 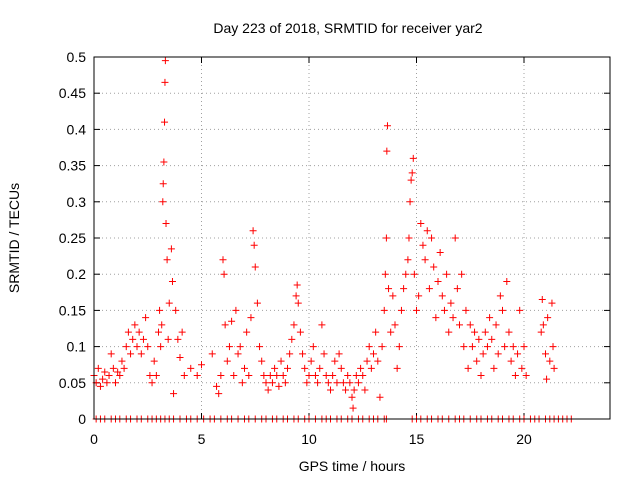 What do you see at coordinates (417, 439) in the screenshot?
I see `x-tick-label: 15` at bounding box center [417, 439].